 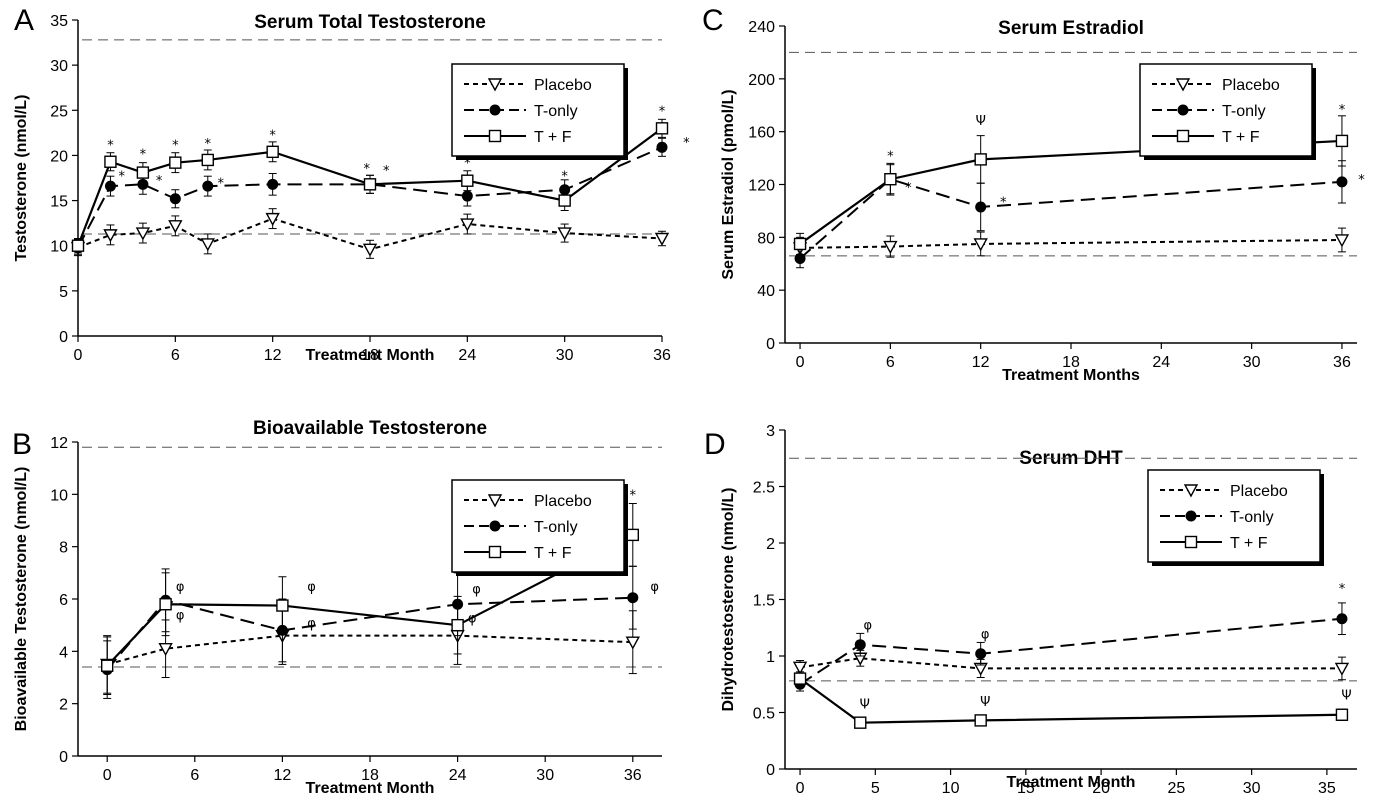 I want to click on chart-title: Serum Total Testosterone, so click(x=370, y=22).